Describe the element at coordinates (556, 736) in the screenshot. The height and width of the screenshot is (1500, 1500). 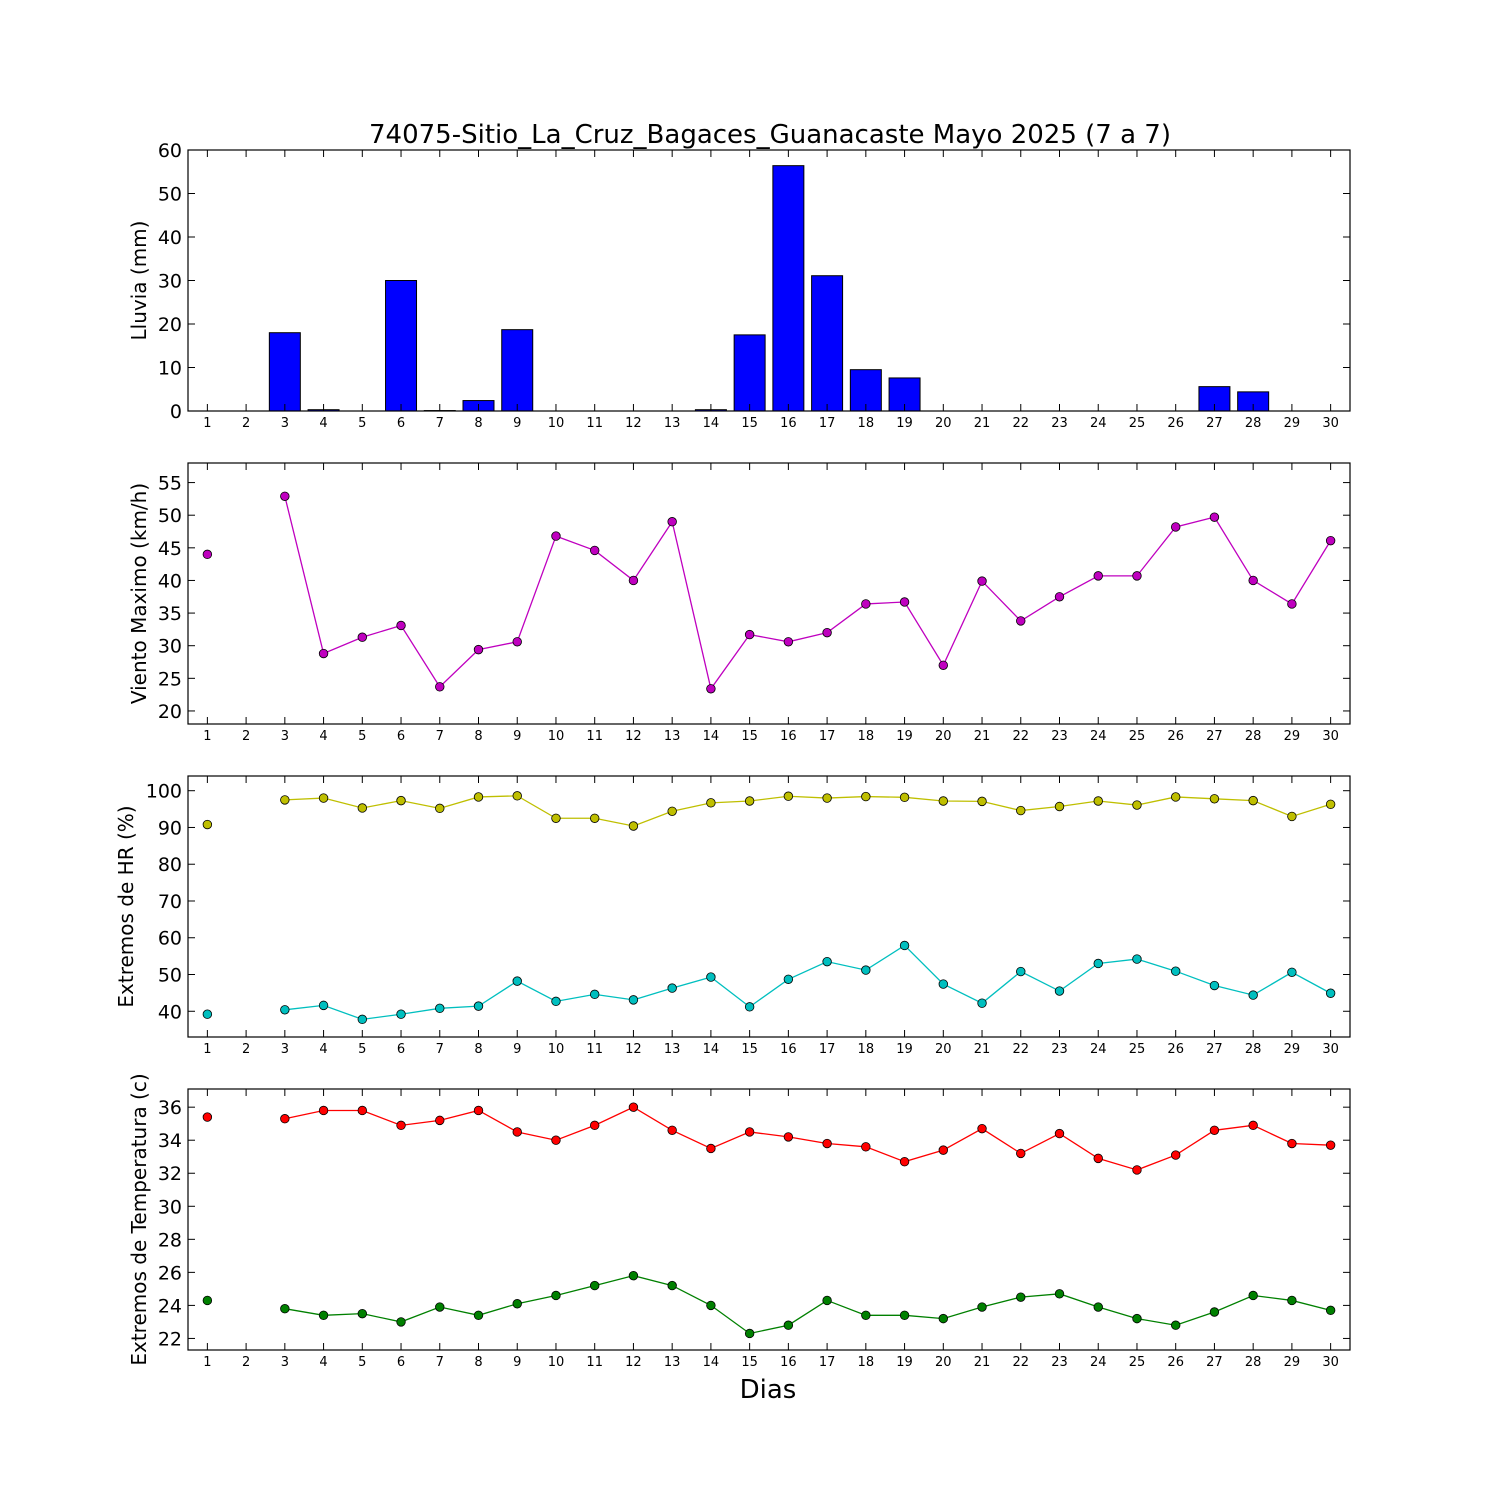
I see `x-tick-label: 10` at that location.